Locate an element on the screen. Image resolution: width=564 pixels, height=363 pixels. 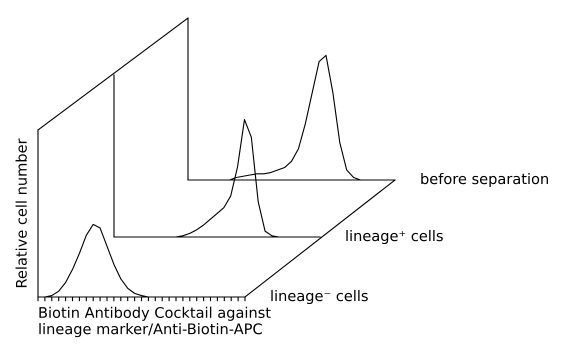
legend-label: lineage⁻ cells is located at coordinates (319, 297).